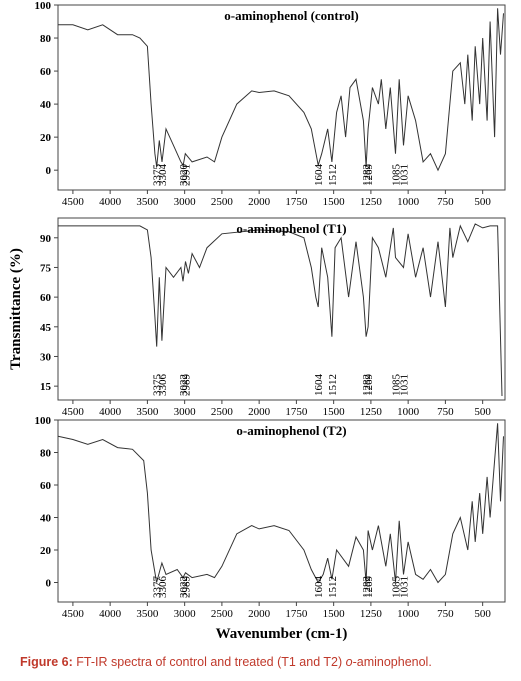 The height and width of the screenshot is (681, 521). Describe the element at coordinates (282, 634) in the screenshot. I see `x-axis-label: Wavenumber (cm-1)` at that location.